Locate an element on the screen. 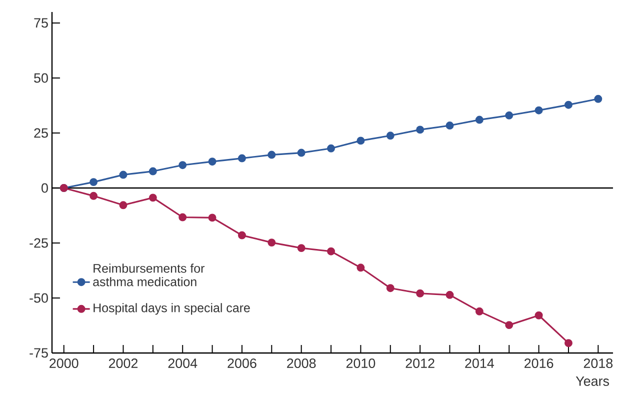 This screenshot has width=628, height=413. x-tick-label: 2000 is located at coordinates (64, 363).